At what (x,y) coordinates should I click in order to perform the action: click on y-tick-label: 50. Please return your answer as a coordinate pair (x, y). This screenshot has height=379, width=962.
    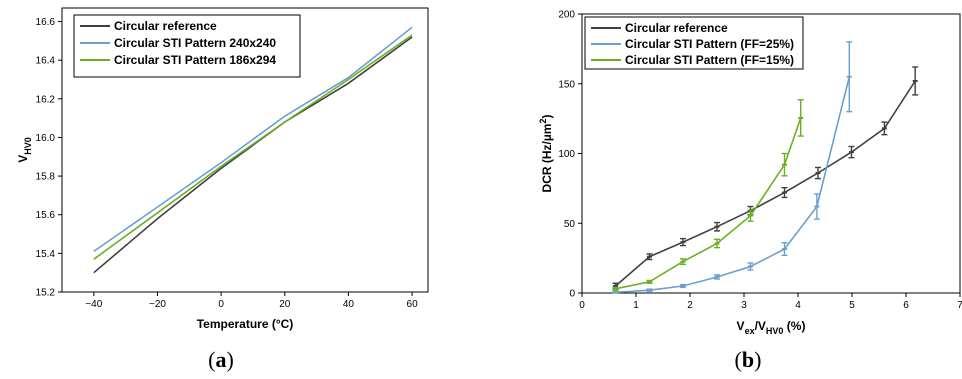
    Looking at the image, I should click on (570, 224).